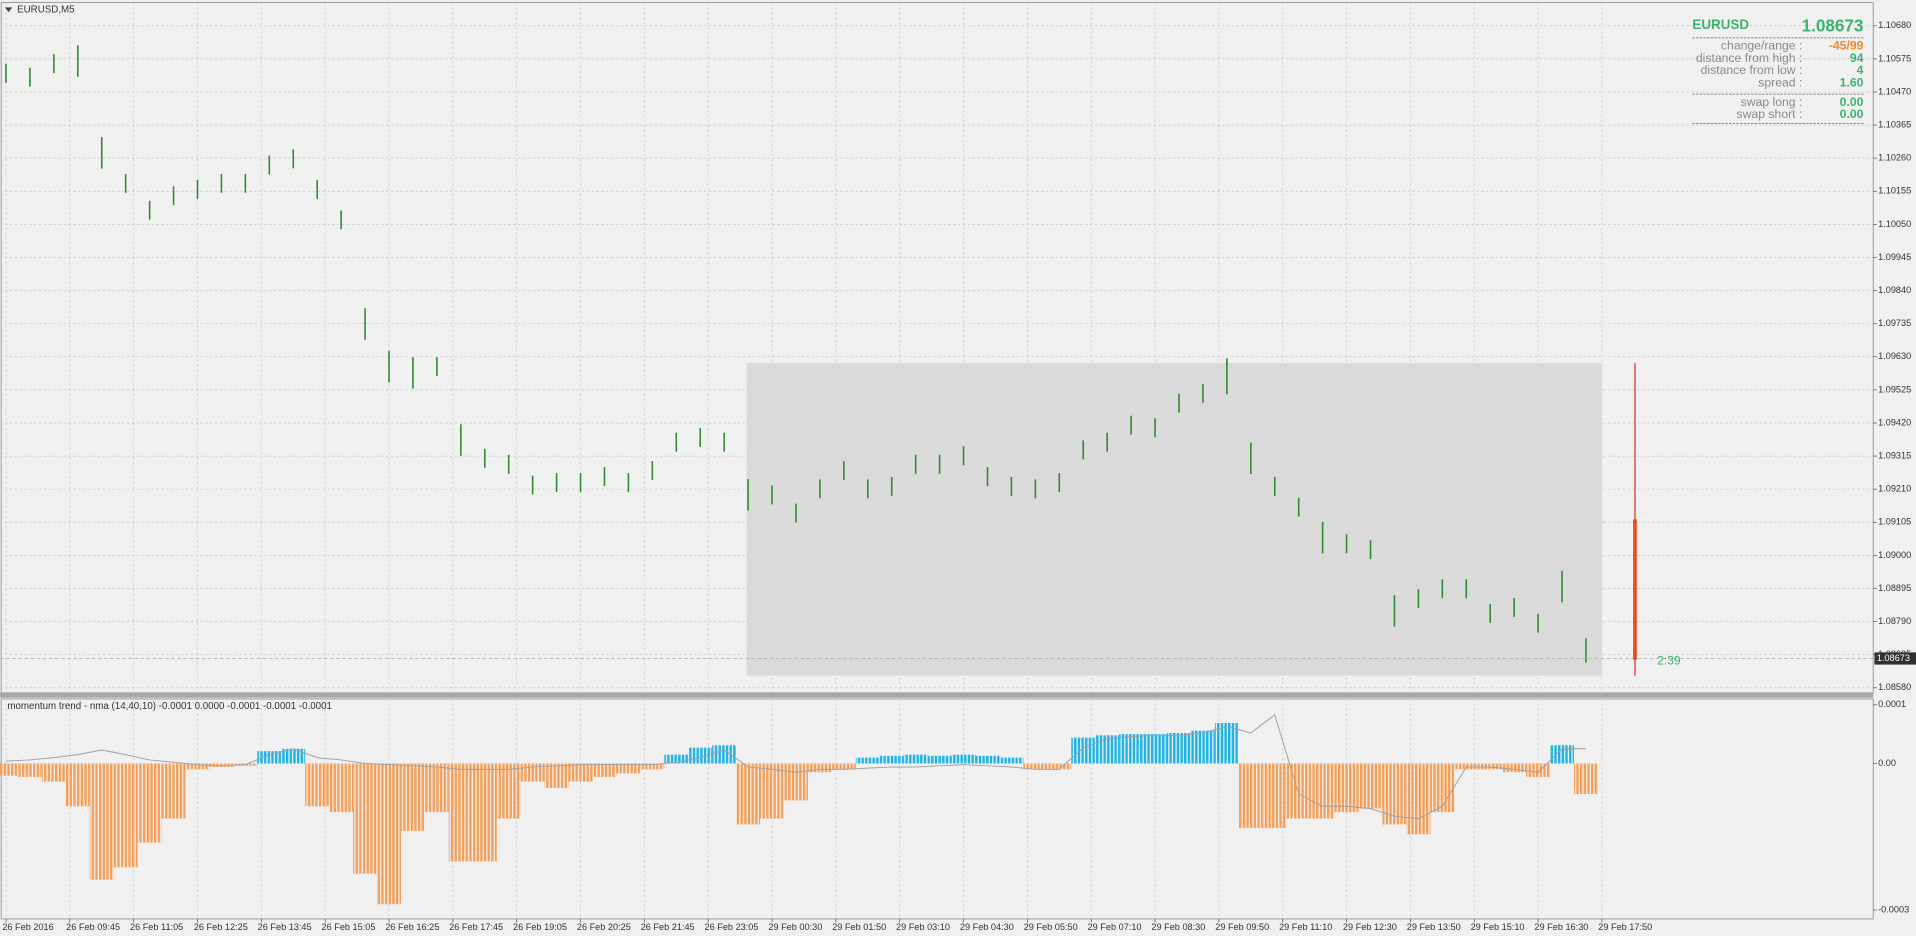 This screenshot has height=936, width=1916. Describe the element at coordinates (412, 927) in the screenshot. I see `x-tick-label: 26 Feb 16:25` at that location.